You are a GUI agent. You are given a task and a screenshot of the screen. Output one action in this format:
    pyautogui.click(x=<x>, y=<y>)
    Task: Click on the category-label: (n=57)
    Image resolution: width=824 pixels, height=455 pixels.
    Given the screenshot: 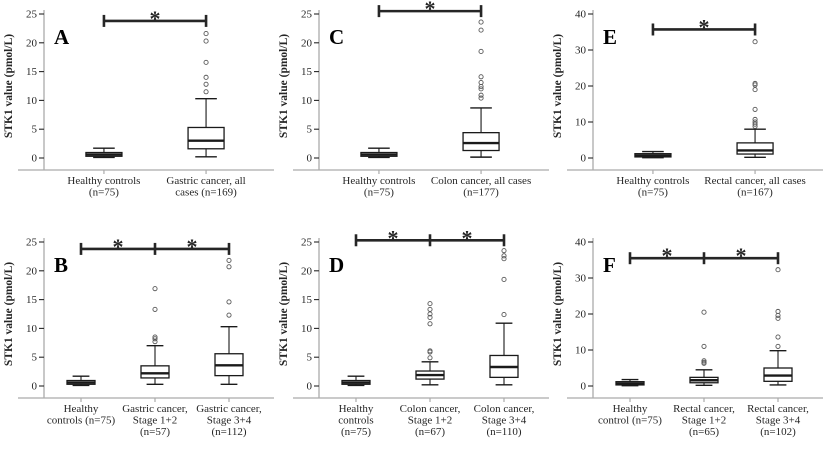 What is the action you would take?
    pyautogui.click(x=155, y=432)
    